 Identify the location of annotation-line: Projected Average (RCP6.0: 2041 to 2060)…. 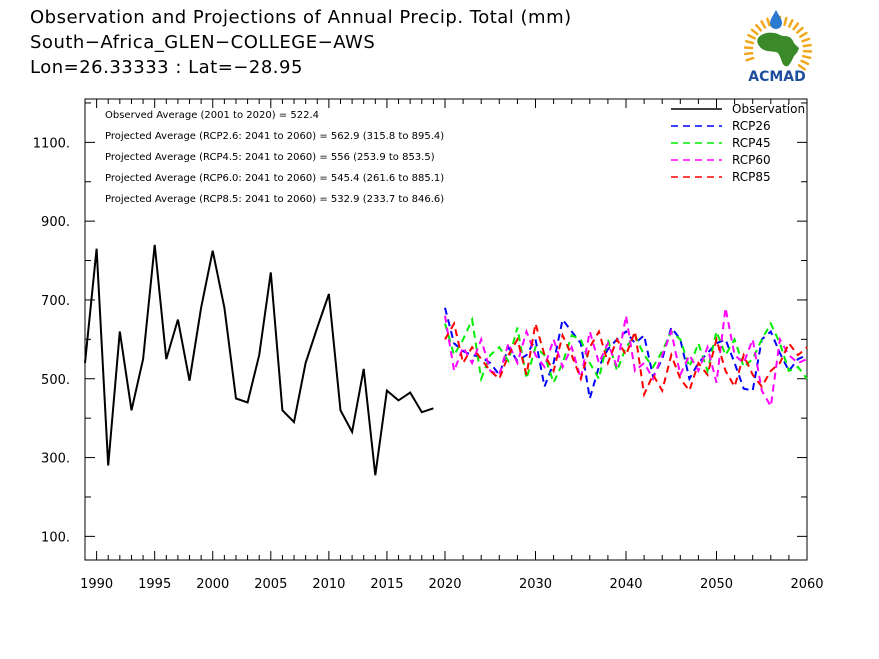
(274, 178).